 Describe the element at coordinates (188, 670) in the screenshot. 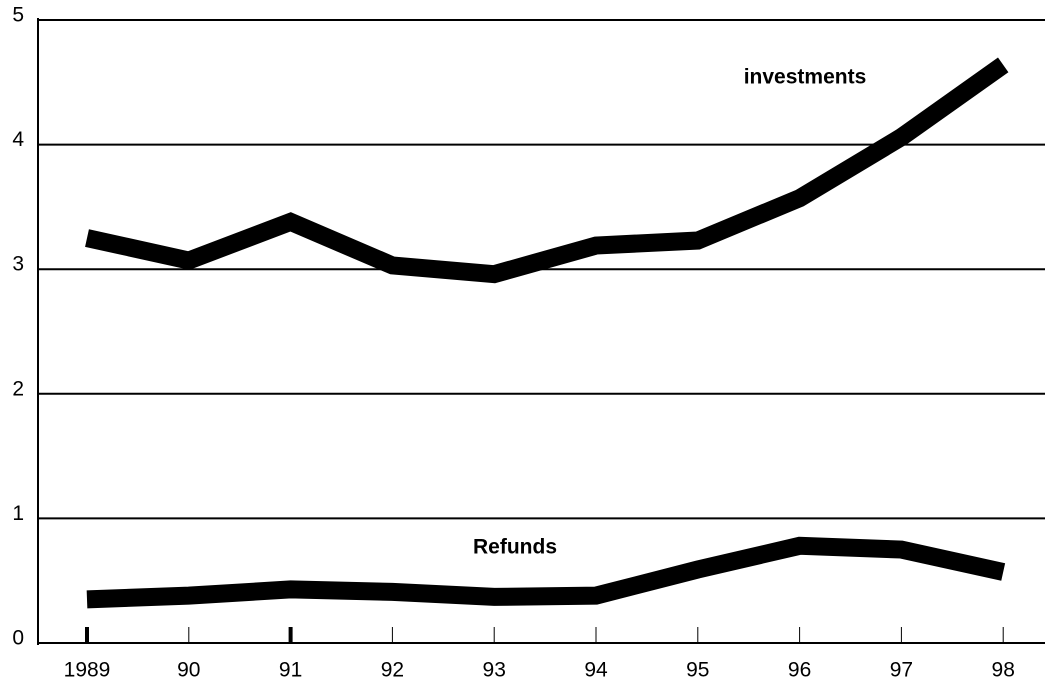

I see `x-tick-label: 90` at that location.